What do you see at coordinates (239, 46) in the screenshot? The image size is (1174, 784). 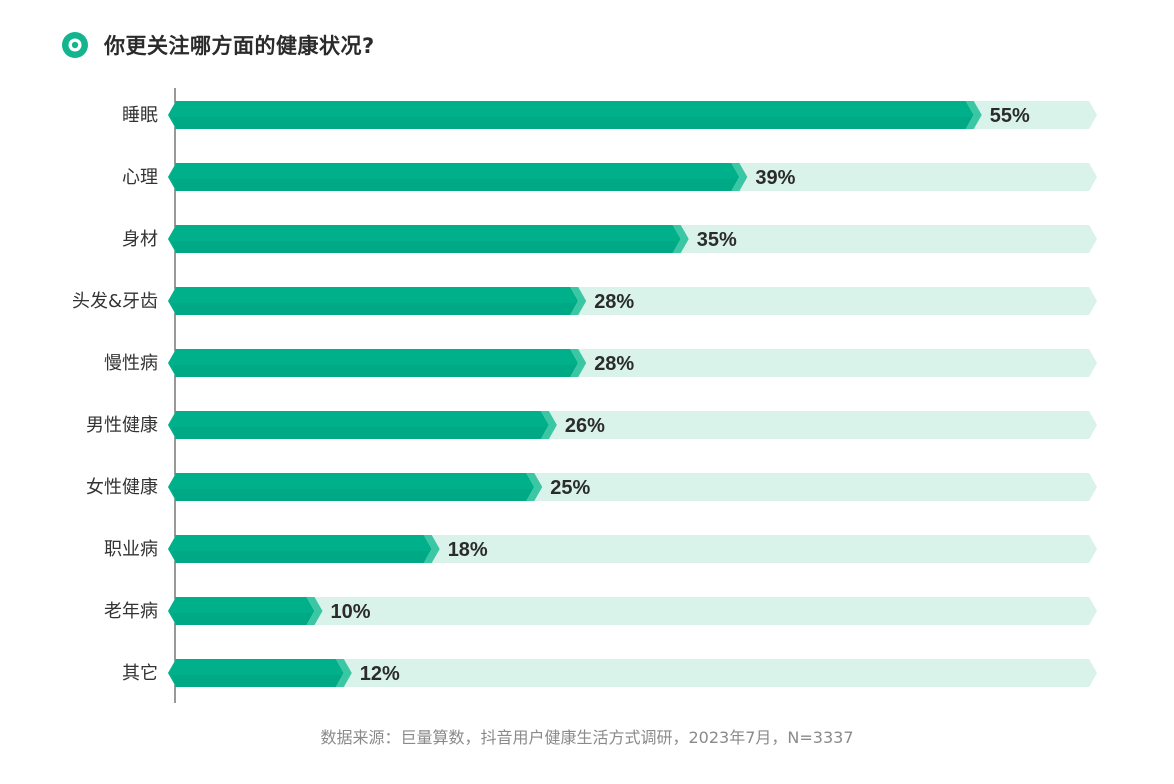 I see `chart-title: 你更关注哪方面的健康状况?` at bounding box center [239, 46].